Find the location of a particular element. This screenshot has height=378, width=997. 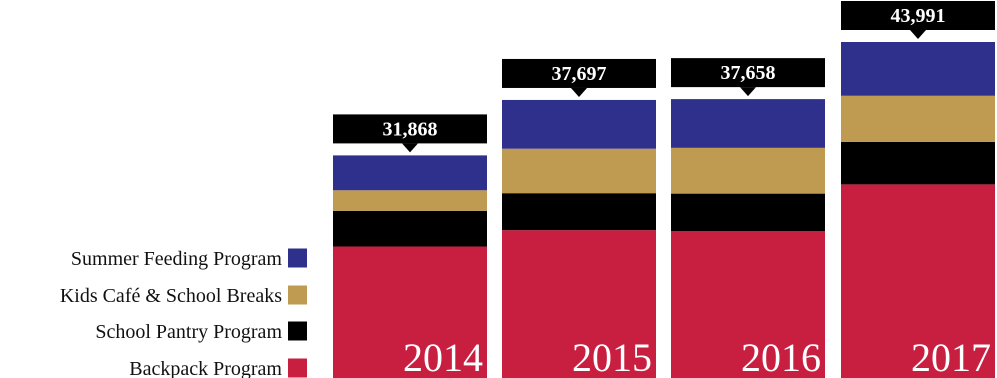

bar-segment-kids-caf-school-breaks-2014 is located at coordinates (410, 200).